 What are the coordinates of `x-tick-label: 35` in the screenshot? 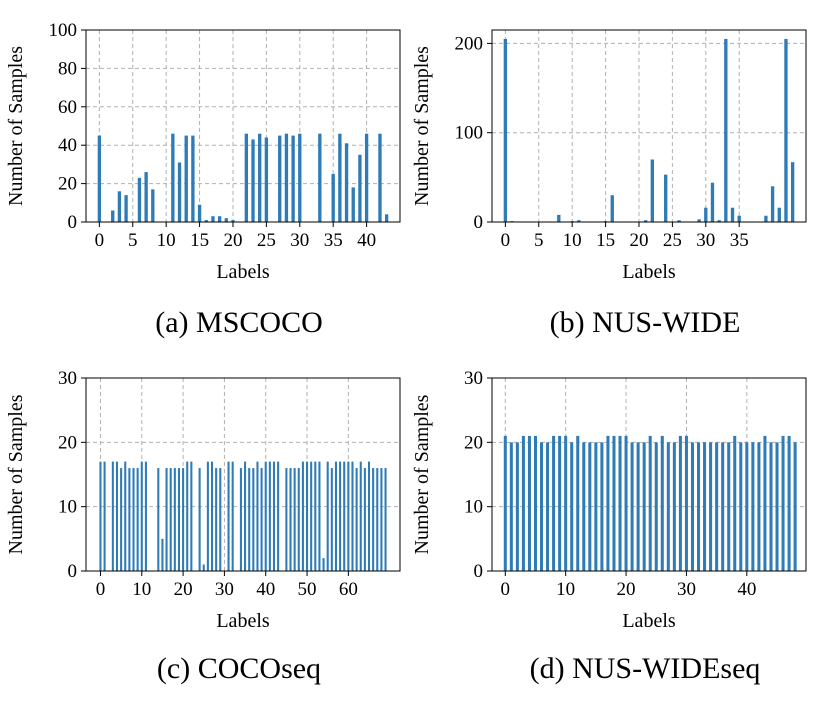 It's located at (739, 240).